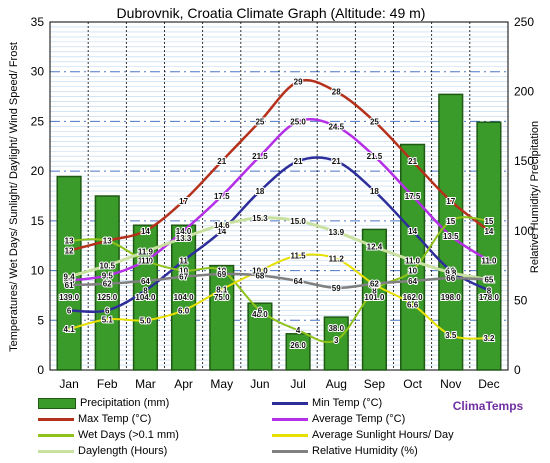 This screenshot has width=550, height=463. I want to click on series-data-label: 29, so click(298, 82).